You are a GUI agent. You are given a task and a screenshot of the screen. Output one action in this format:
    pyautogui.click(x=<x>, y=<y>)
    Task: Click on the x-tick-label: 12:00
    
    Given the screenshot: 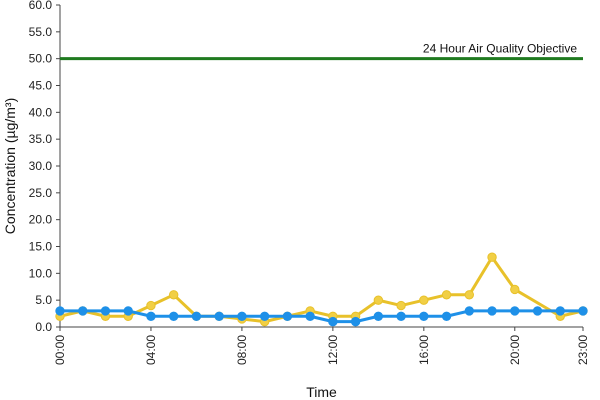 What is the action you would take?
    pyautogui.click(x=333, y=350)
    